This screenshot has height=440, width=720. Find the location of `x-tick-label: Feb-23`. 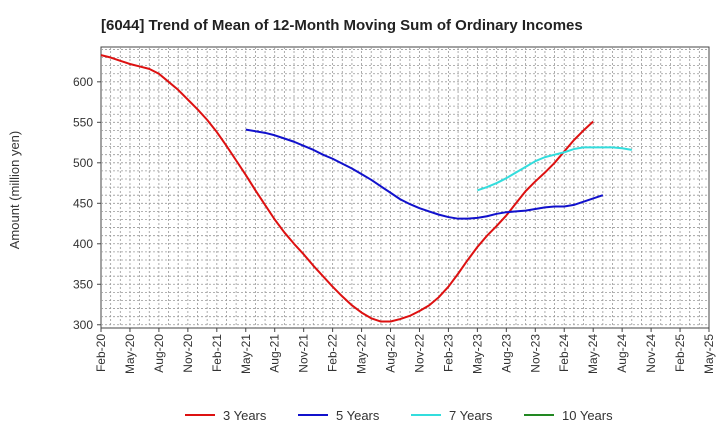

x-tick-label: Feb-23 is located at coordinates (448, 353).